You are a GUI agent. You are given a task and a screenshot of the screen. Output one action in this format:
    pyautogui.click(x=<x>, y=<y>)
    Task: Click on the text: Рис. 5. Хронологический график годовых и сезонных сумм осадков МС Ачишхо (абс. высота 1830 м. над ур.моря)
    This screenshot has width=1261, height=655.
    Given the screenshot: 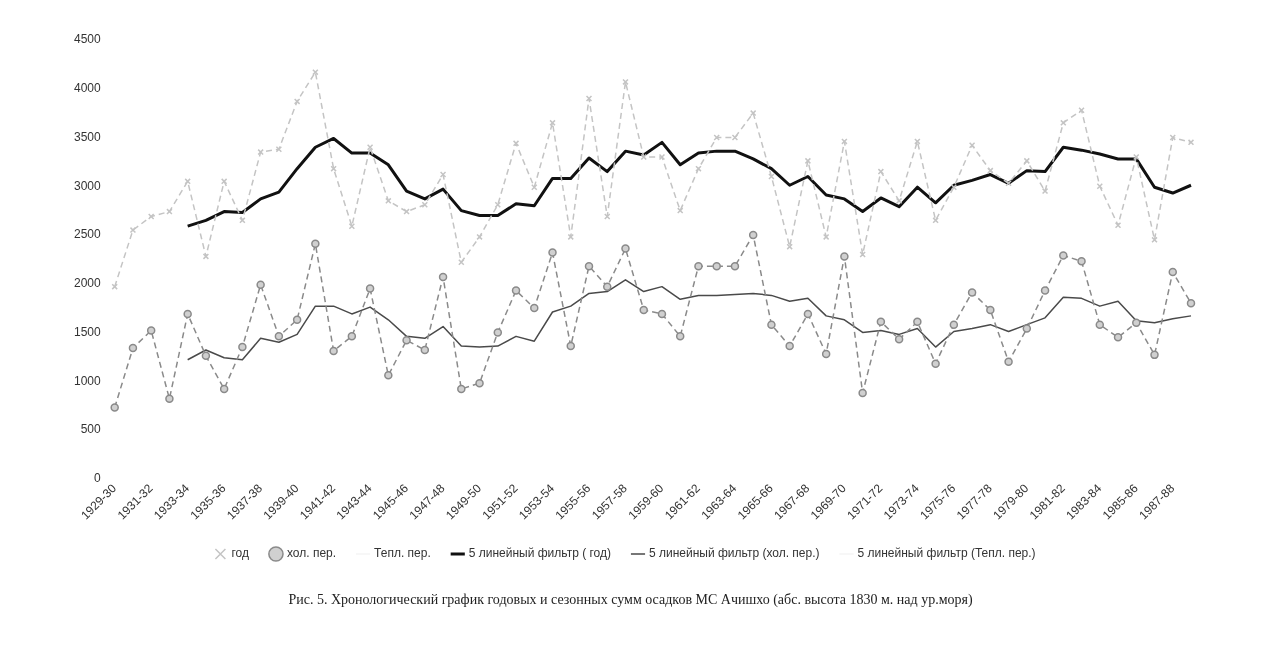 What is the action you would take?
    pyautogui.click(x=630, y=600)
    